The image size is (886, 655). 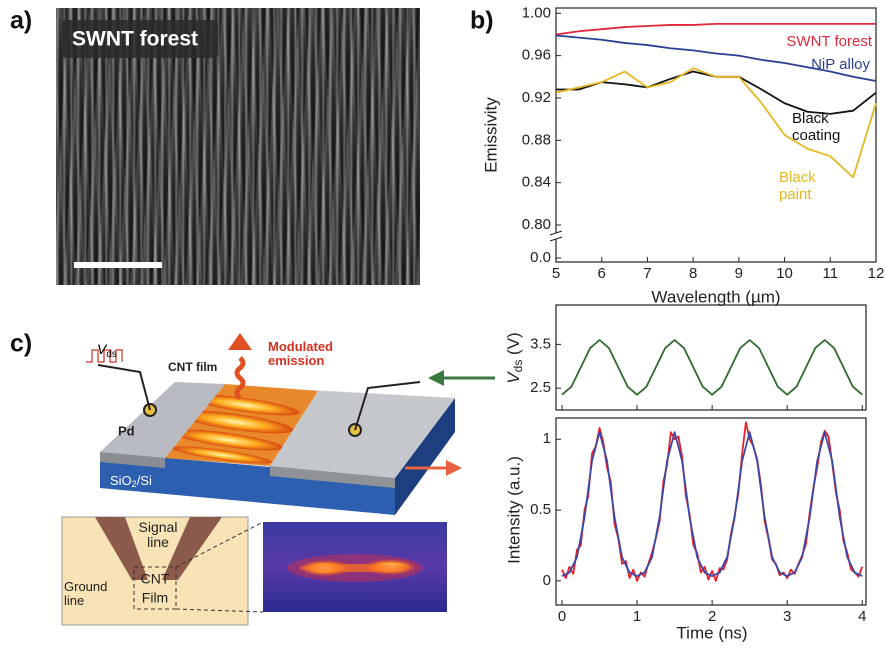 What do you see at coordinates (536, 12) in the screenshot?
I see `y-tick-label: 1.00` at bounding box center [536, 12].